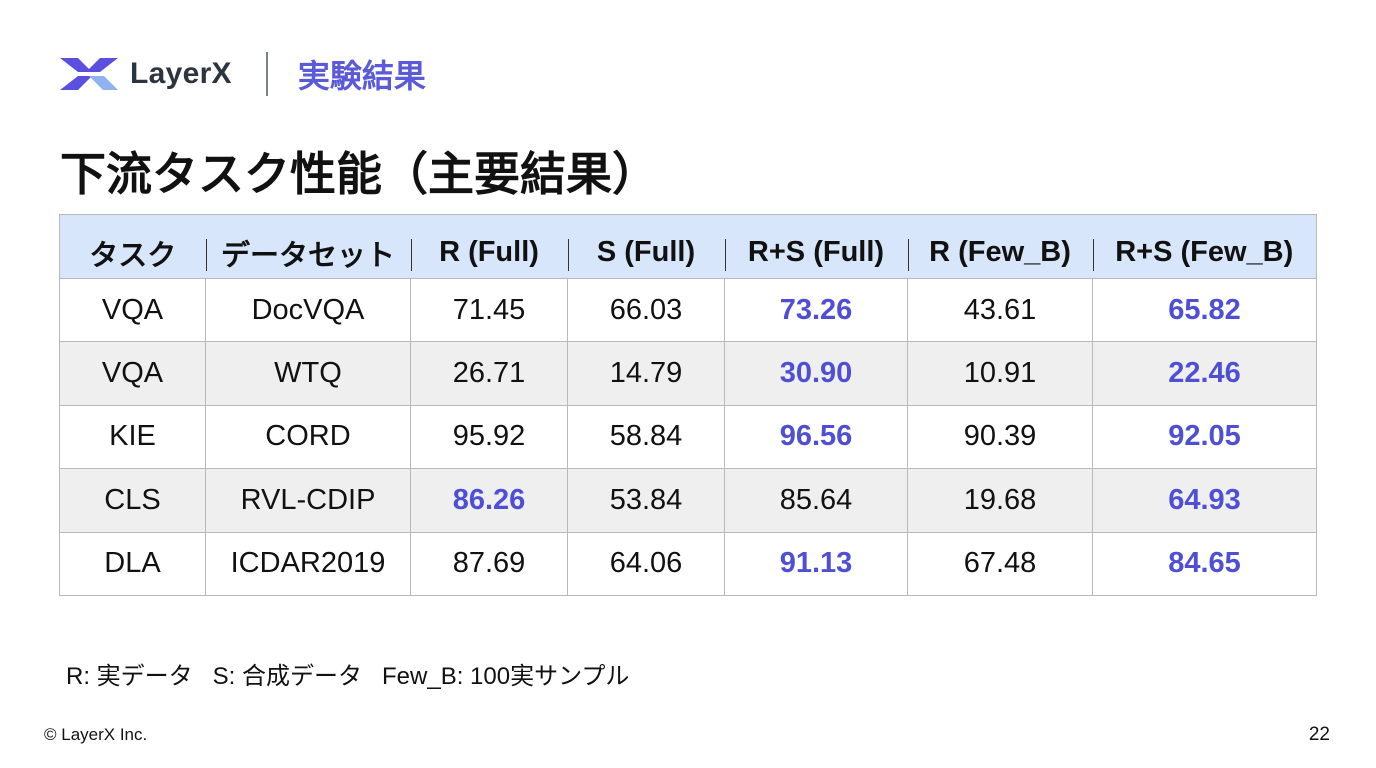 The image size is (1376, 768). I want to click on column-header: タスク, so click(132, 246).